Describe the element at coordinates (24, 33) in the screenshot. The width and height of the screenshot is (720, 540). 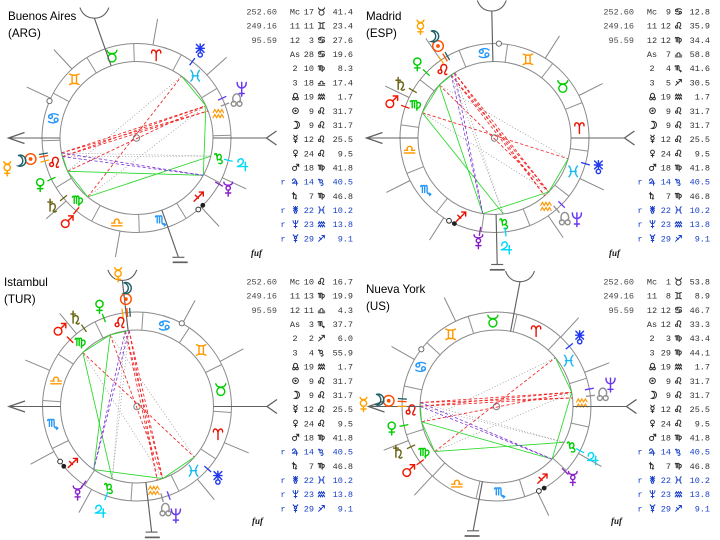
I see `svg-text: (ARG)` at that location.